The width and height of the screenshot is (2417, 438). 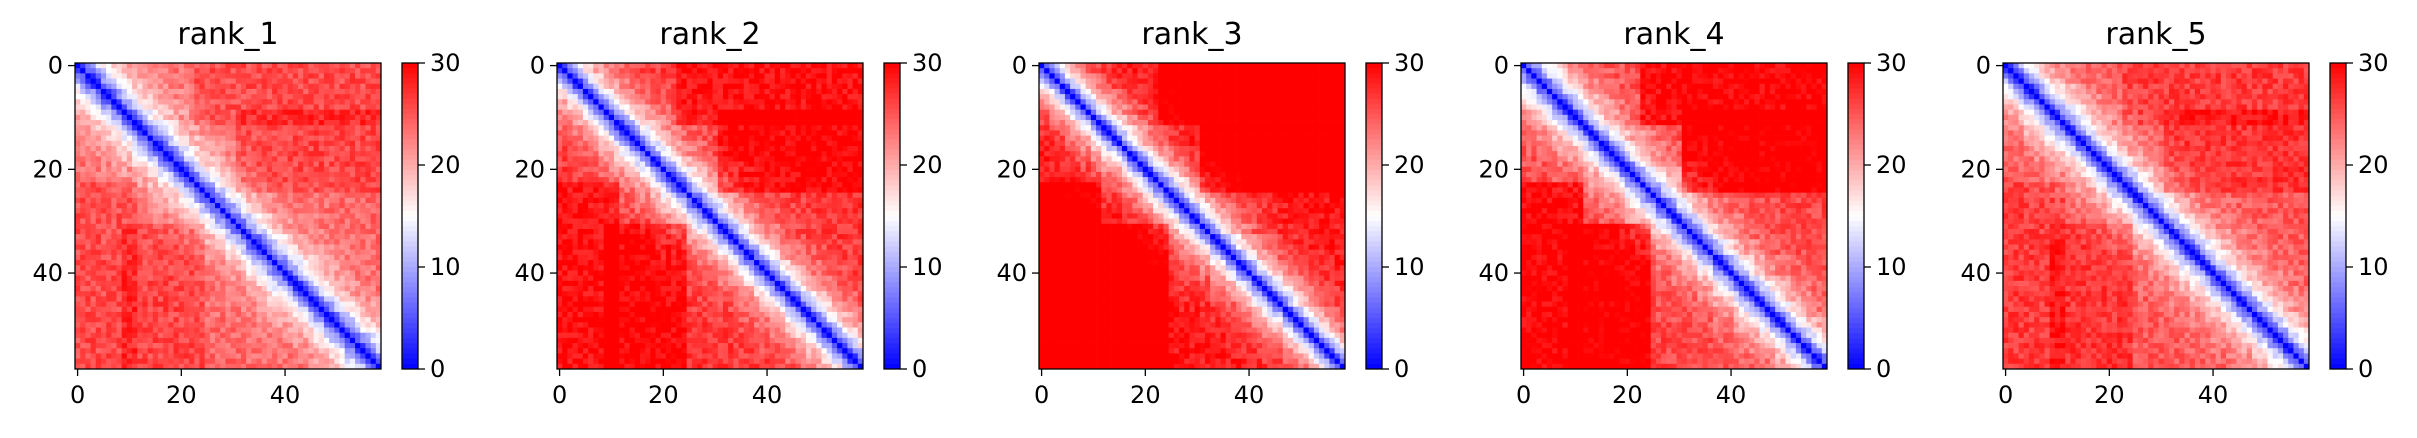 I want to click on colorbar-tick-label: 10, so click(x=445, y=267).